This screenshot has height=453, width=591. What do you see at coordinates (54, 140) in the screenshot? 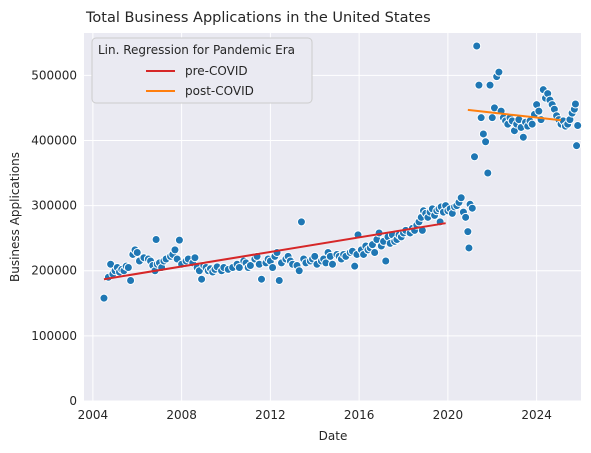
I see `y-tick-label: 400000` at bounding box center [54, 140].